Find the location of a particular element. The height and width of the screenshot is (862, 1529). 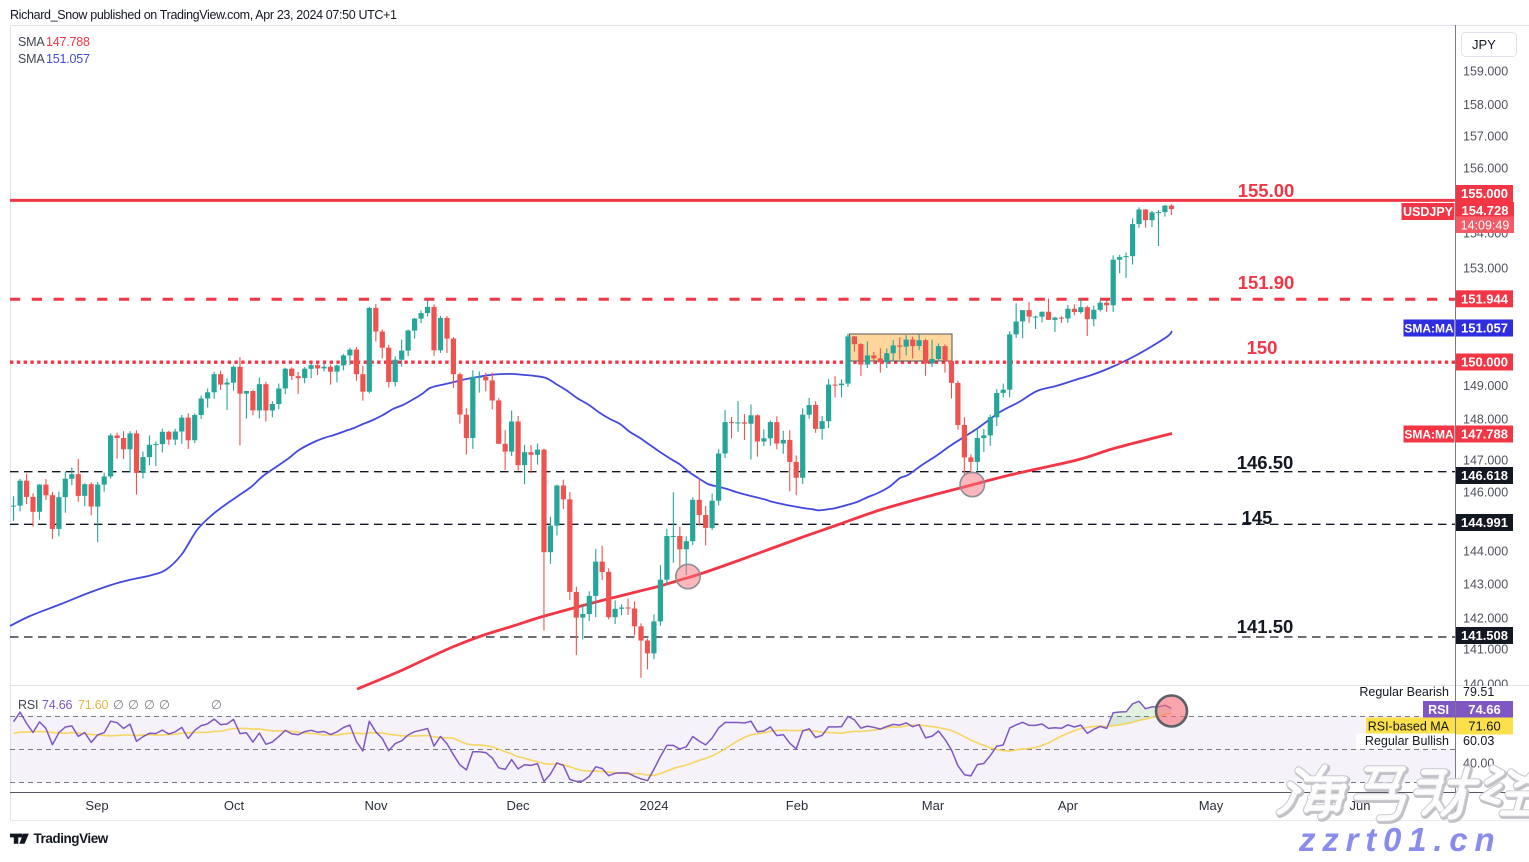

svg-text: JPY is located at coordinates (1484, 44).